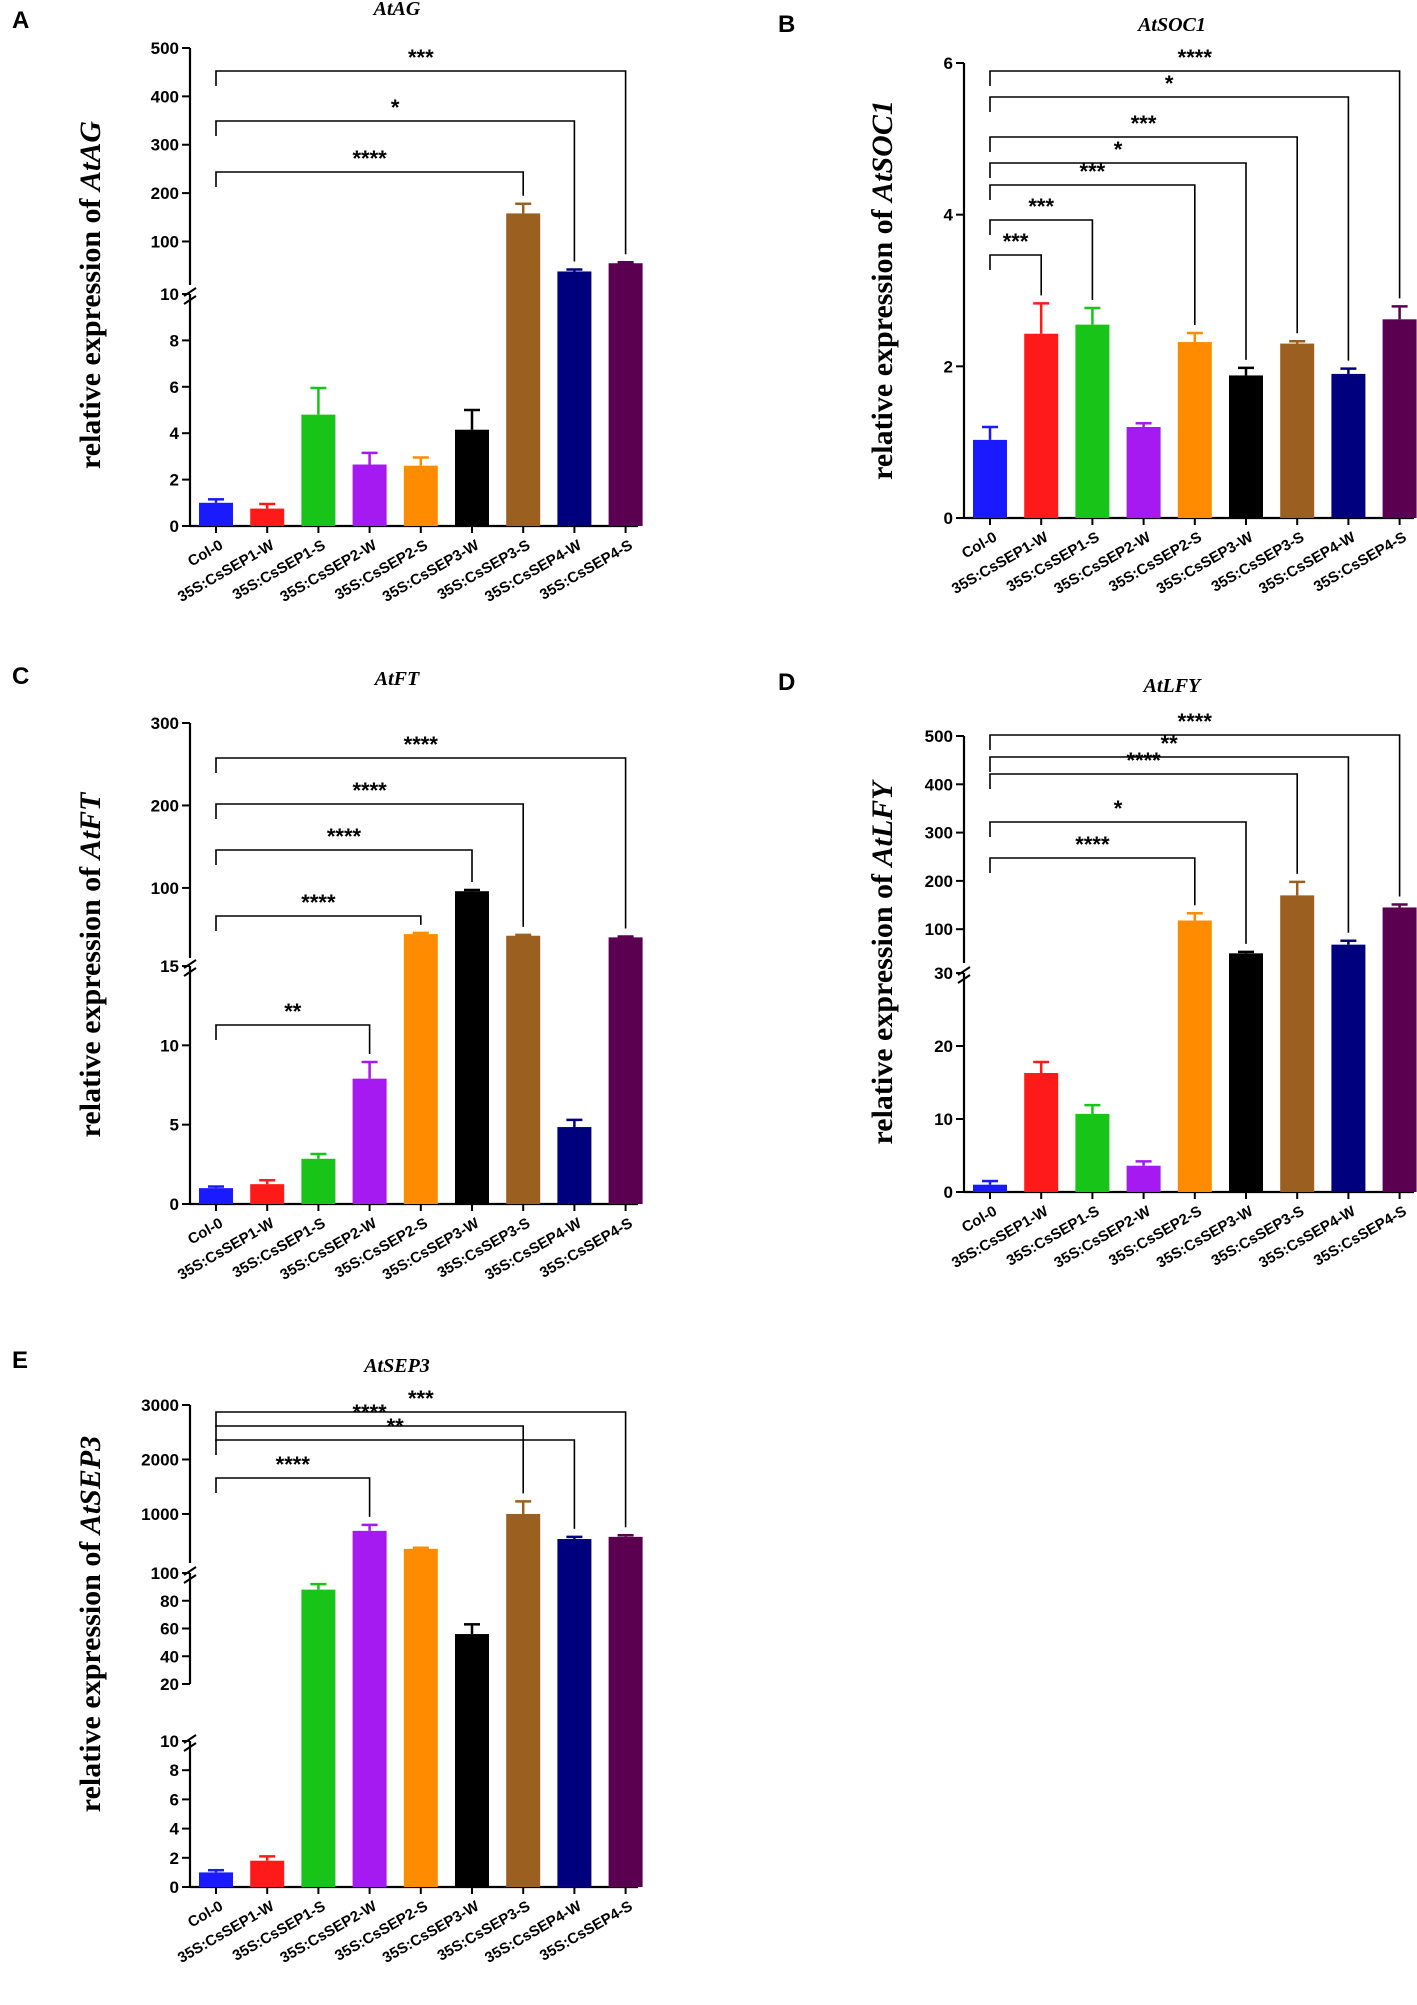 Image resolution: width=1417 pixels, height=2005 pixels. Describe the element at coordinates (1041, 206) in the screenshot. I see `panel-b-sig-label-1: ***` at that location.